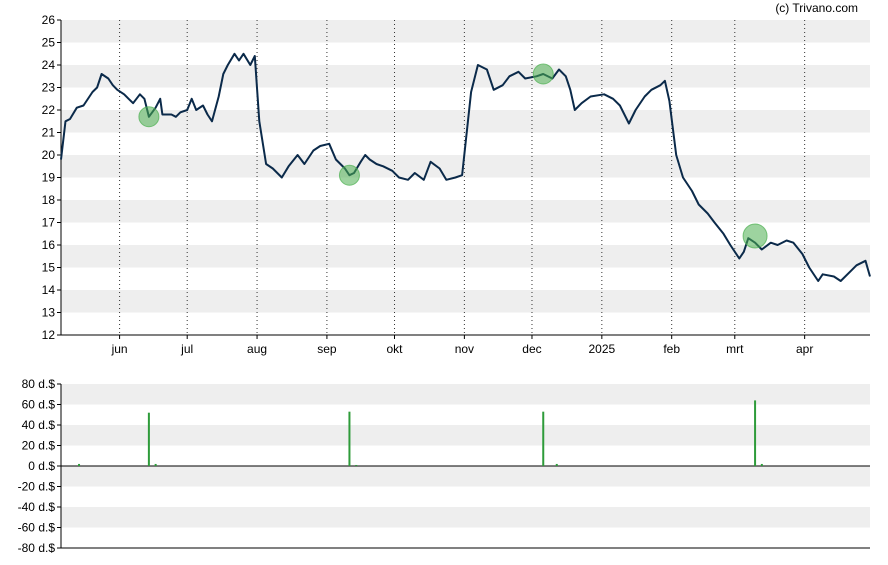 This screenshot has height=565, width=888. I want to click on y-tick-label: -80 d.$, so click(37, 548).